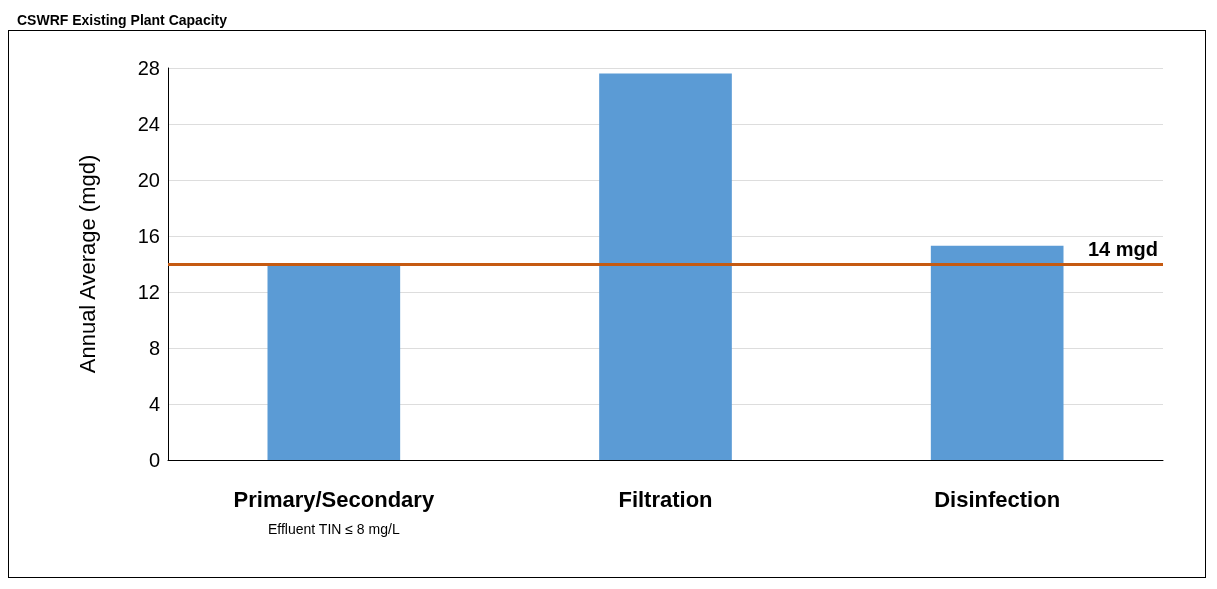 The image size is (1217, 589). I want to click on text: Effluent TIN ≤ 8 mg/L, so click(333, 529).